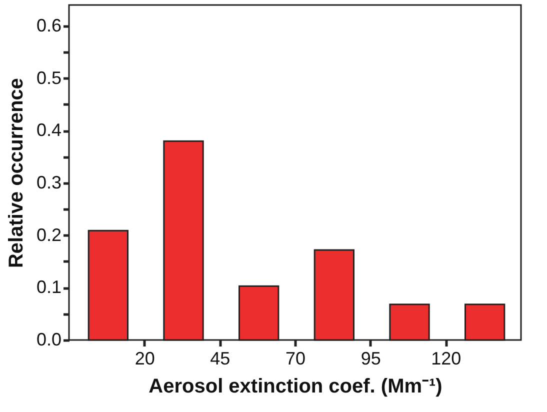 Image resolution: width=547 pixels, height=412 pixels. I want to click on y-tick-label: 0.0, so click(49, 340).